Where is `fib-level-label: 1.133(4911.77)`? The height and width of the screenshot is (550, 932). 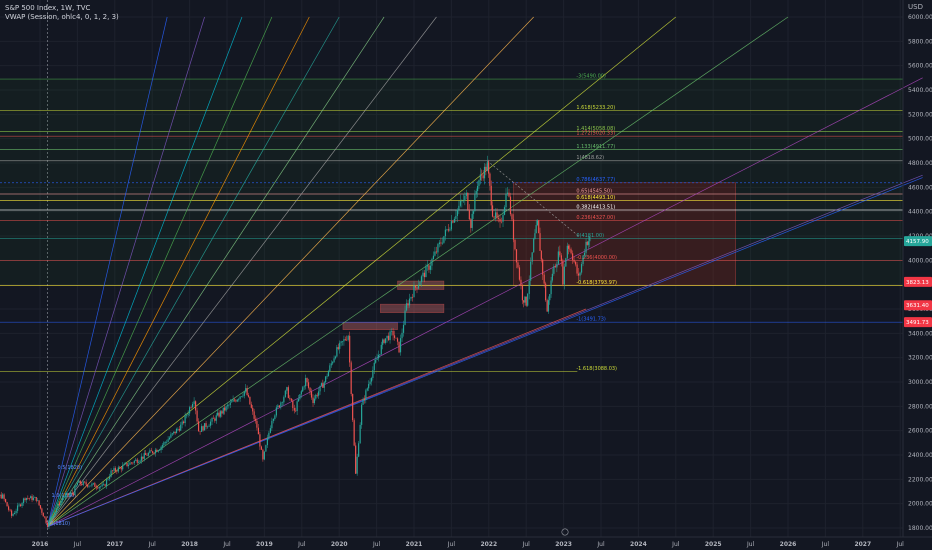
fib-level-label: 1.133(4911.77) is located at coordinates (595, 147).